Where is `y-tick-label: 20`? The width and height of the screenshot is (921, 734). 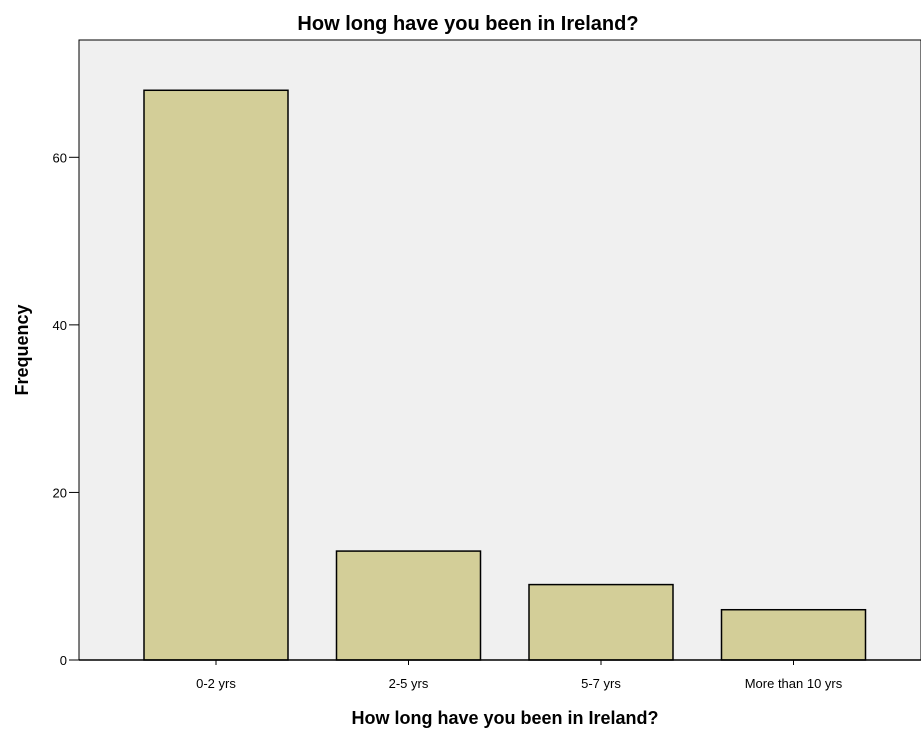
y-tick-label: 20 is located at coordinates (60, 492).